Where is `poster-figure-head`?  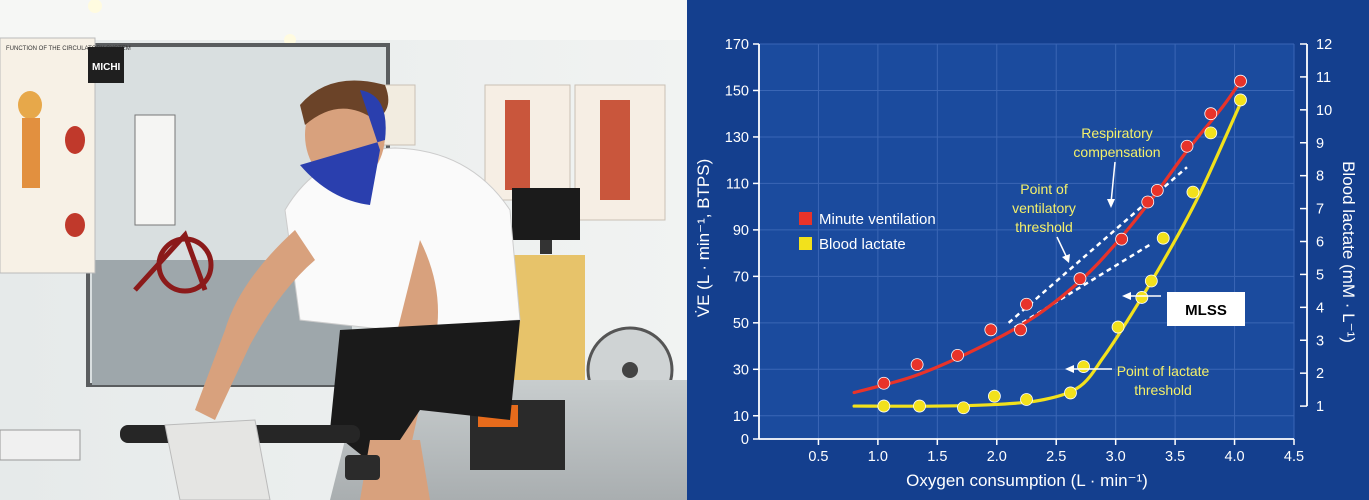 poster-figure-head is located at coordinates (30, 105).